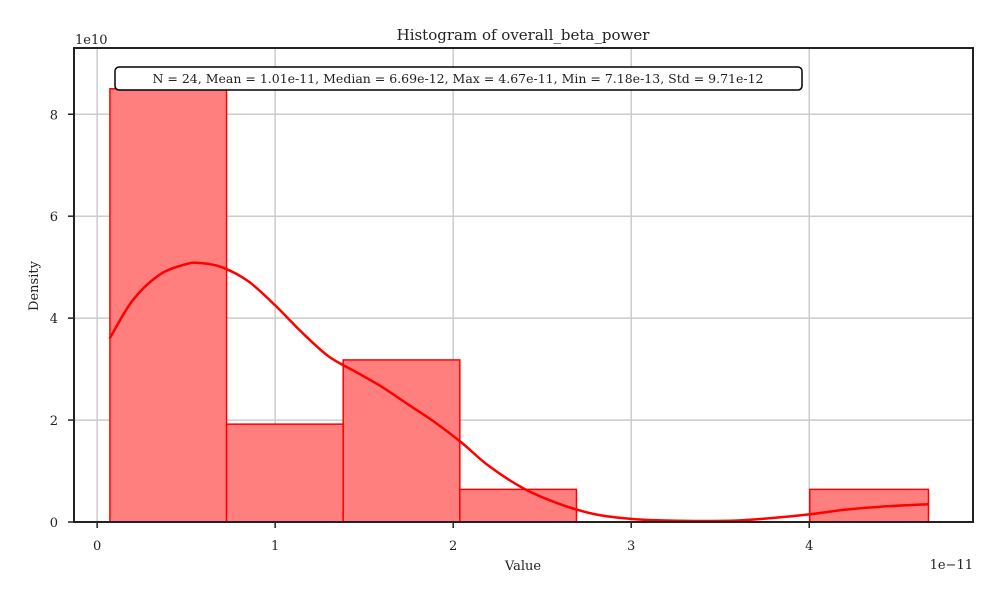 The height and width of the screenshot is (600, 1000). Describe the element at coordinates (97, 546) in the screenshot. I see `x-tick-label: 0` at that location.